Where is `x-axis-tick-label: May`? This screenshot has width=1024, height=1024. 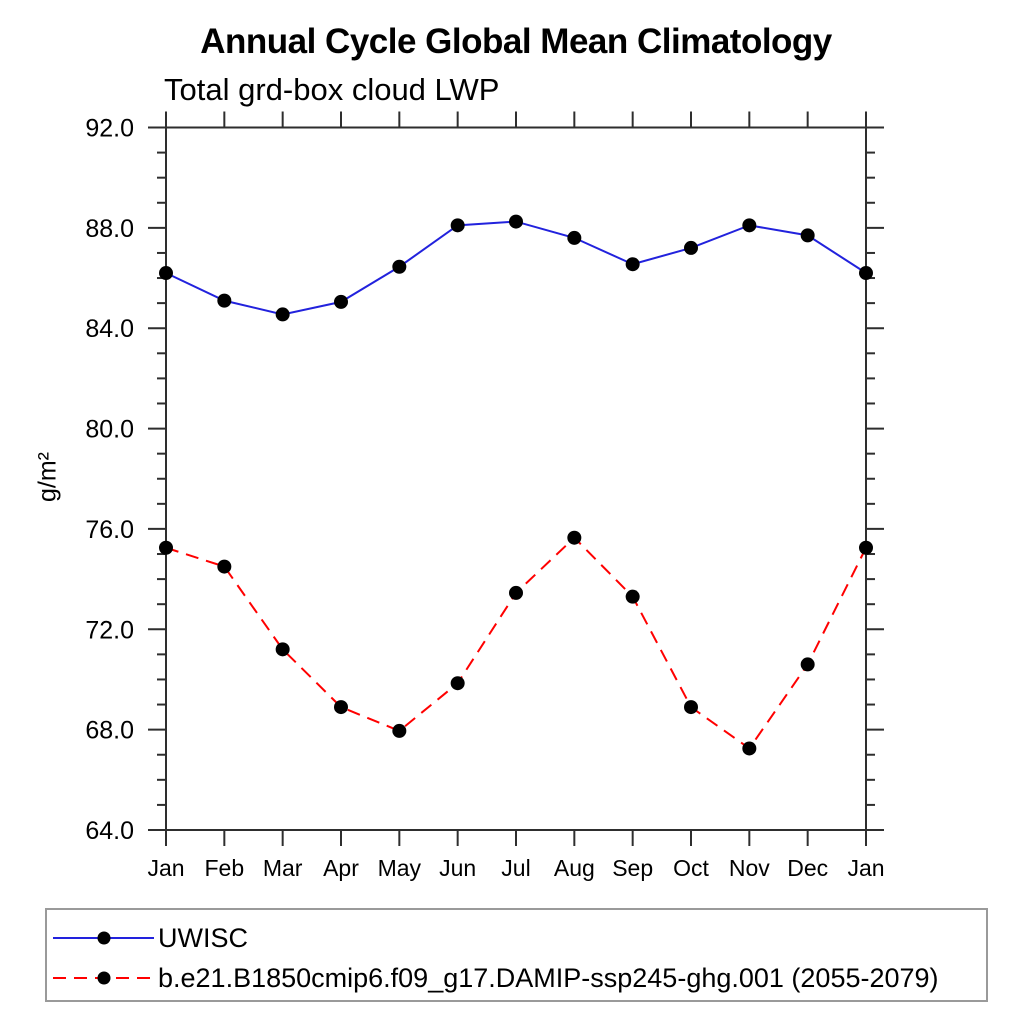 x-axis-tick-label: May is located at coordinates (400, 868).